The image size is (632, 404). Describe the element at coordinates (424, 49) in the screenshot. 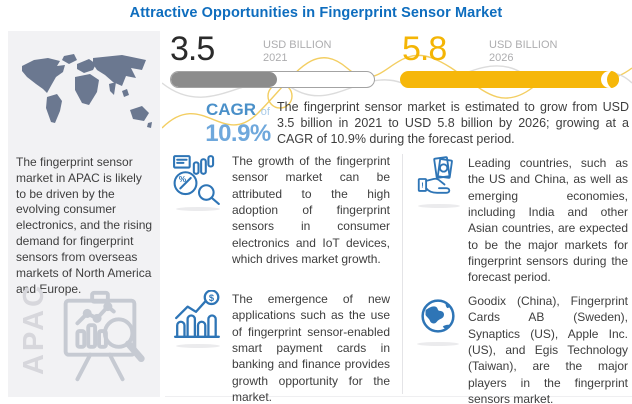

I see `market-size-2026-value: 5.8` at that location.